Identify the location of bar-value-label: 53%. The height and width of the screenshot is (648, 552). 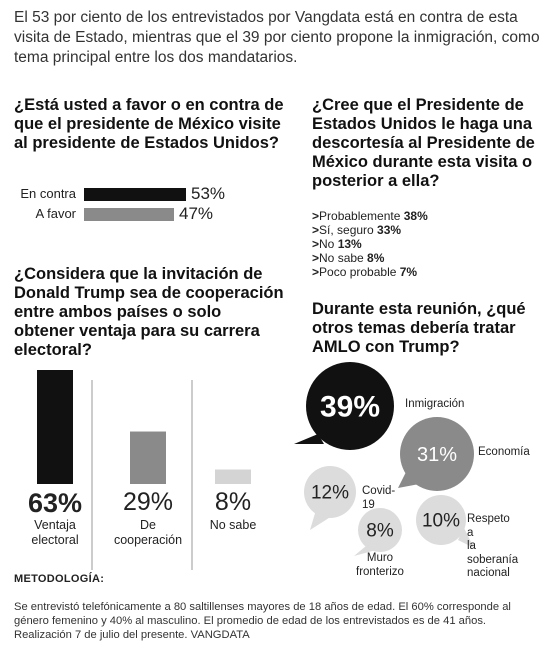
(208, 193).